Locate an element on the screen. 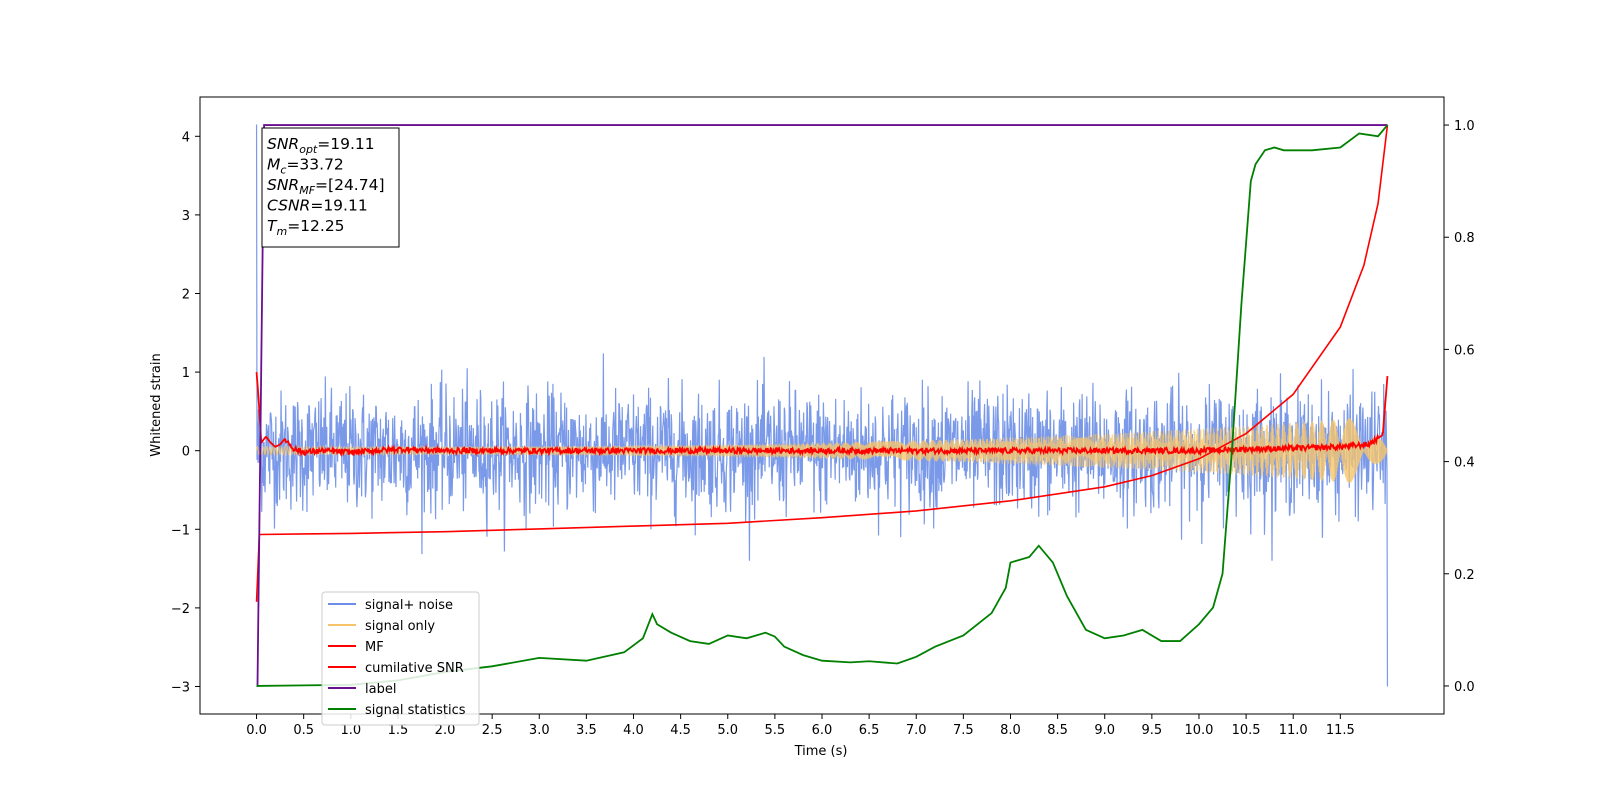 This screenshot has width=1600, height=800. x-tick-label: 11.0 is located at coordinates (1293, 730).